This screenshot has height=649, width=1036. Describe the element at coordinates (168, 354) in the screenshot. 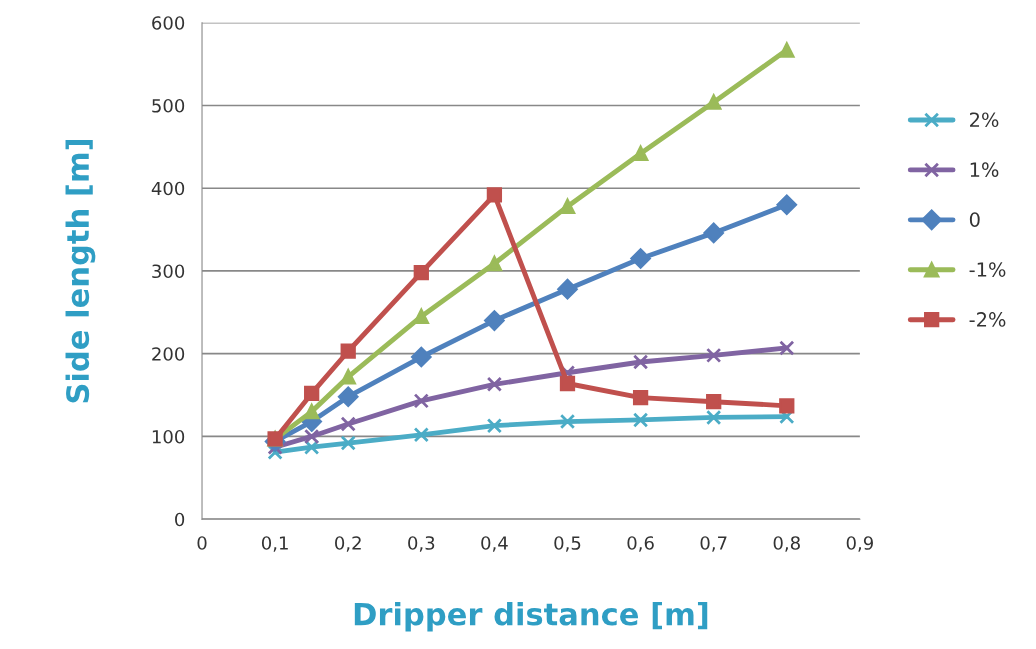

I see `y-tick-label: 200` at that location.